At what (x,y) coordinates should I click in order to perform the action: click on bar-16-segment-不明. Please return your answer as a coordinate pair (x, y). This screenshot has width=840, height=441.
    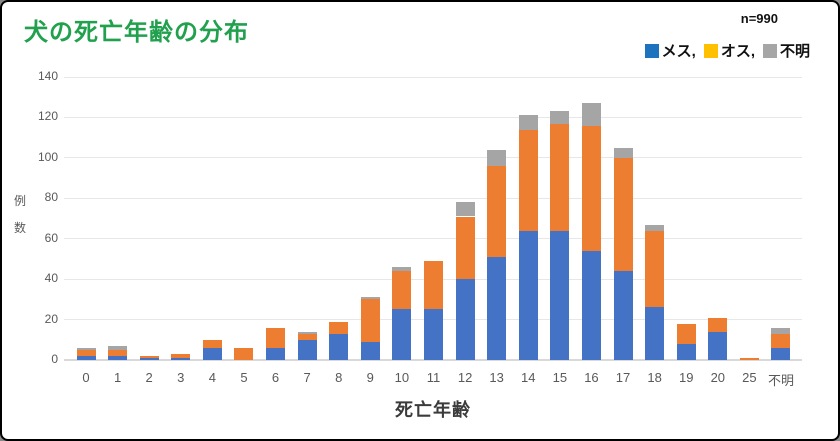
    Looking at the image, I should click on (591, 114).